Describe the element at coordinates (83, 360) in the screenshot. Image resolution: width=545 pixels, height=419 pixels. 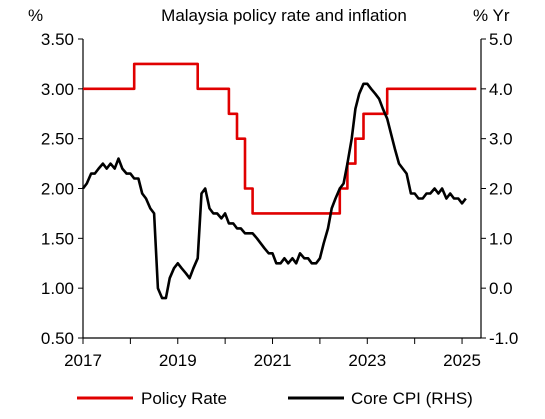
I see `x-tick-label: 2017` at that location.